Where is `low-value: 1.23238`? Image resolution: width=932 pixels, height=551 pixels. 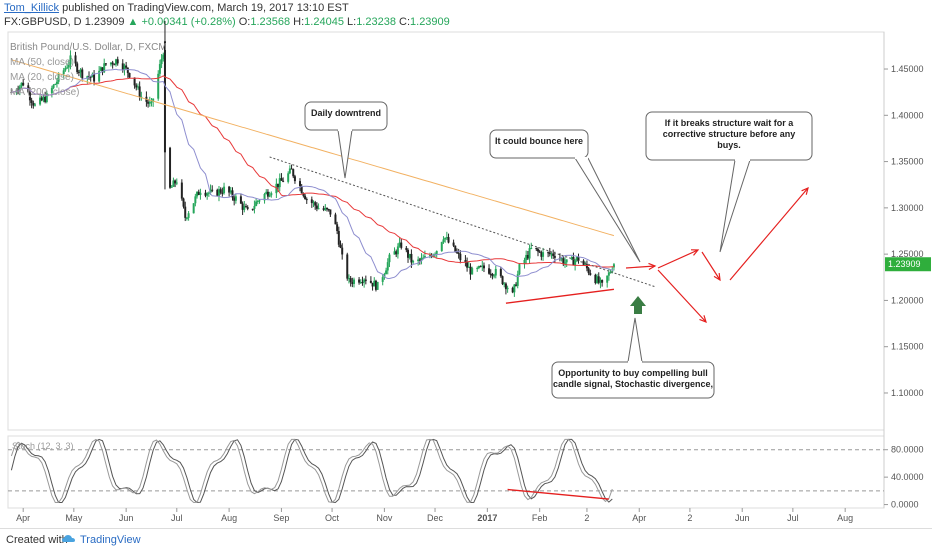 low-value: 1.23238 is located at coordinates (376, 22).